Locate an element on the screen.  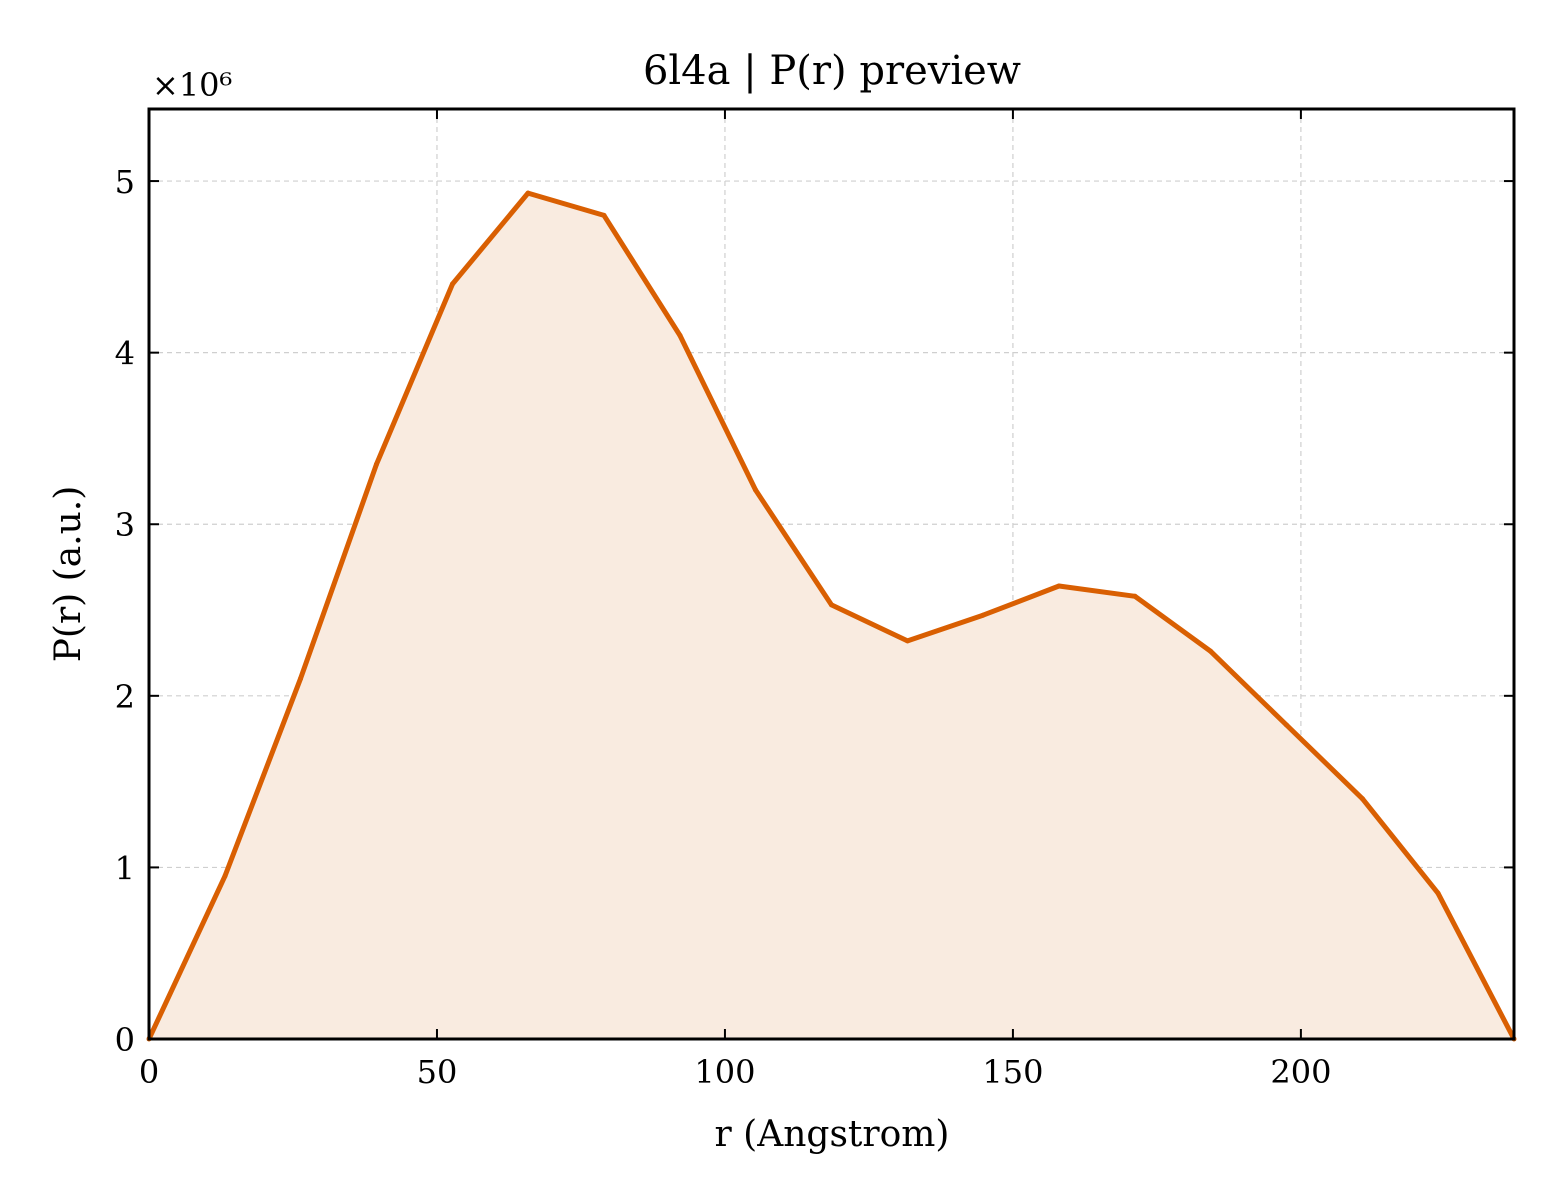
y-axis-label: P(r) (a.u.) is located at coordinates (68, 574).